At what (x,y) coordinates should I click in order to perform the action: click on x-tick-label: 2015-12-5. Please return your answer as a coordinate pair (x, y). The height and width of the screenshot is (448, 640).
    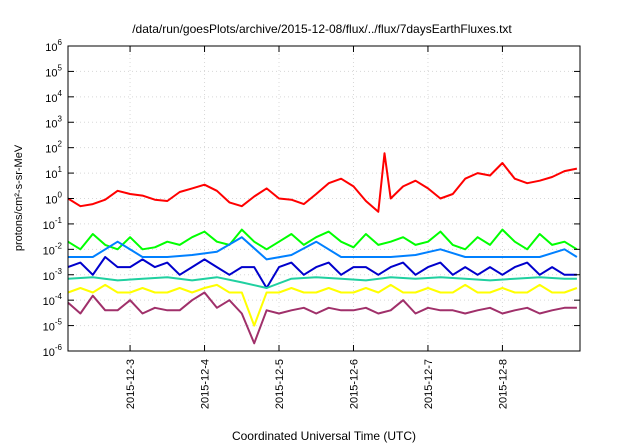
    Looking at the image, I should click on (280, 384).